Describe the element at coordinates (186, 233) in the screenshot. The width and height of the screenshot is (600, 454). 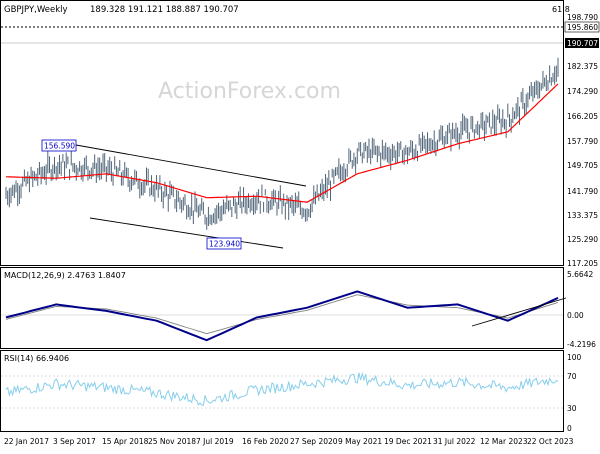
I see `channel-lower-trendline` at that location.